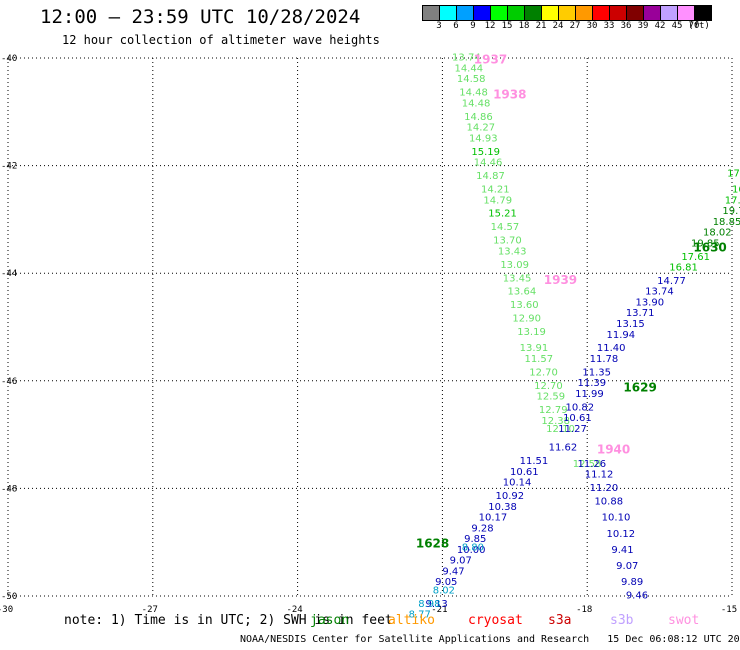 The height and width of the screenshot is (650, 740). I want to click on swh-value: 19.85, so click(705, 243).